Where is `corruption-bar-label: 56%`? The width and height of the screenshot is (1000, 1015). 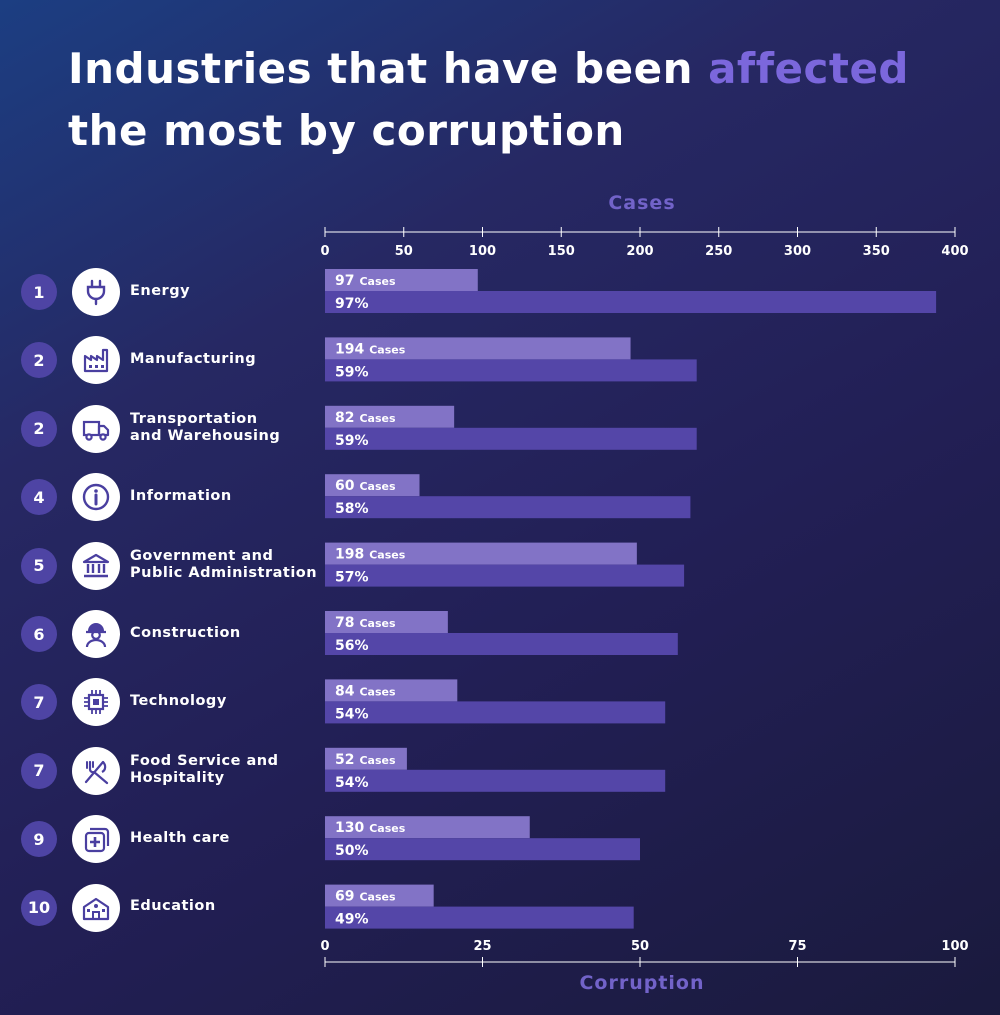
corruption-bar-label: 56% is located at coordinates (352, 646).